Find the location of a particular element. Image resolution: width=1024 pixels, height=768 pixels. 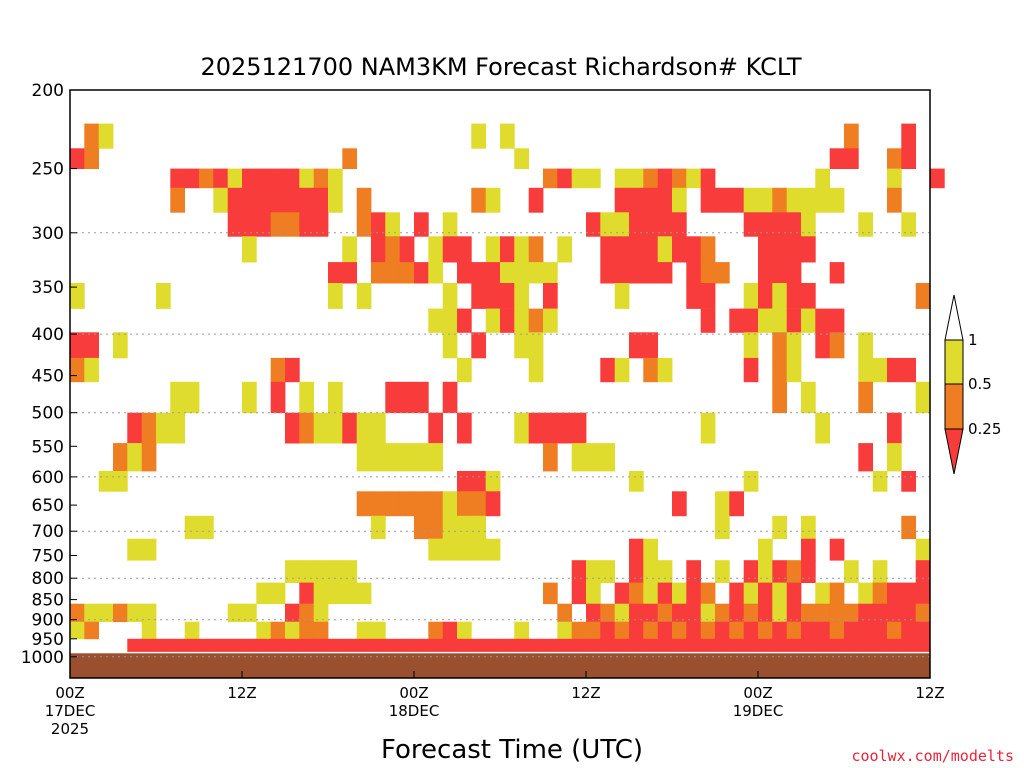

y-tick-label: 300 is located at coordinates (48, 234).